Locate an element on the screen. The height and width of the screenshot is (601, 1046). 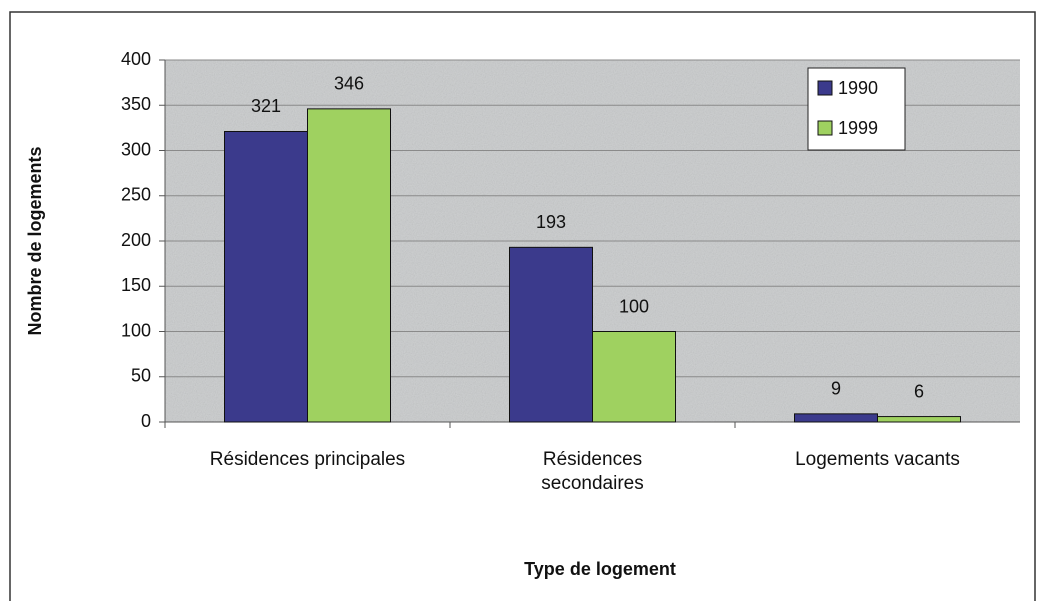
x-tick-label: Résidences secondaires is located at coordinates (592, 471).